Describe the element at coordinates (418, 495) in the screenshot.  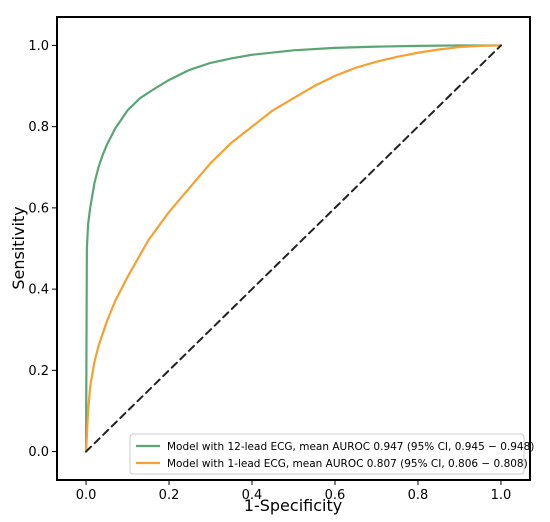
I see `x-tick-label: 0.8` at that location.